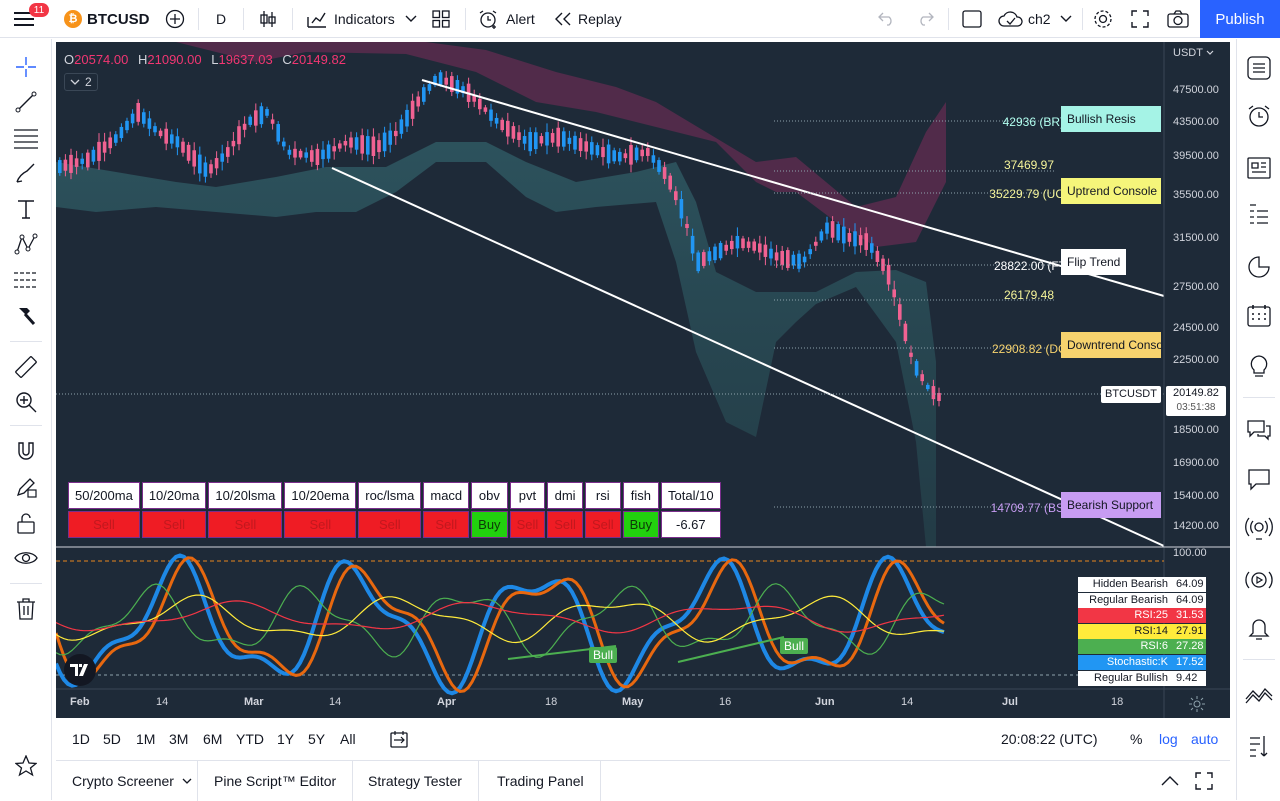 The width and height of the screenshot is (1280, 801). Describe the element at coordinates (1168, 739) in the screenshot. I see `log-toggle: log` at that location.